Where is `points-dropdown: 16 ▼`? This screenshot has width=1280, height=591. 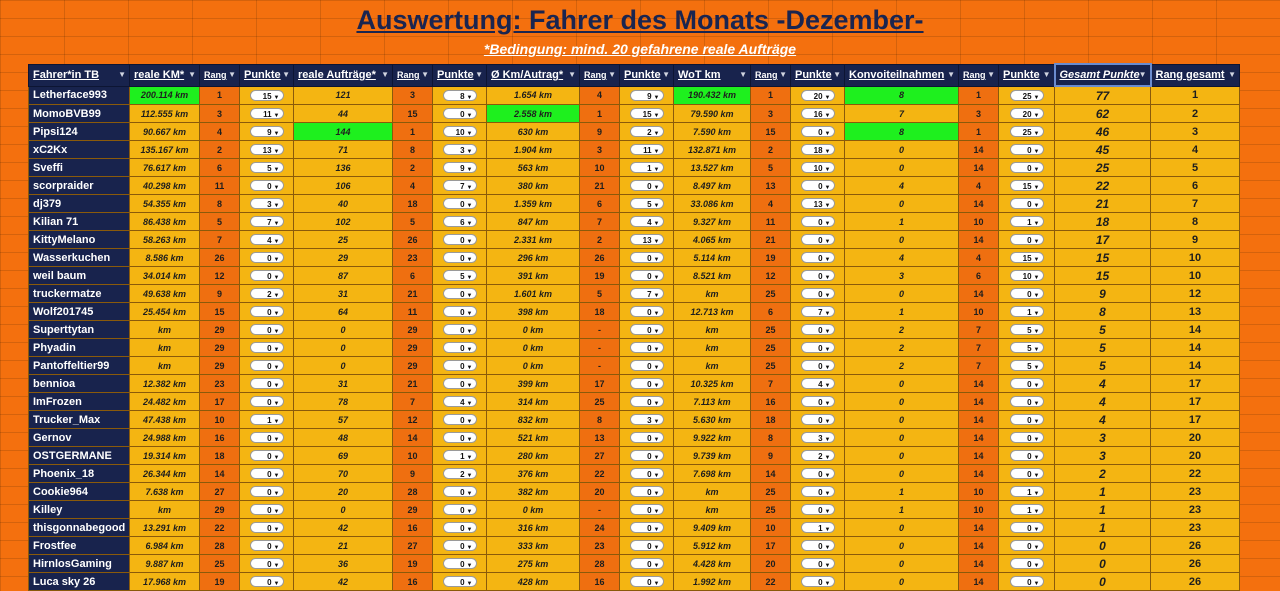
points-dropdown: 16 ▼ is located at coordinates (817, 113).